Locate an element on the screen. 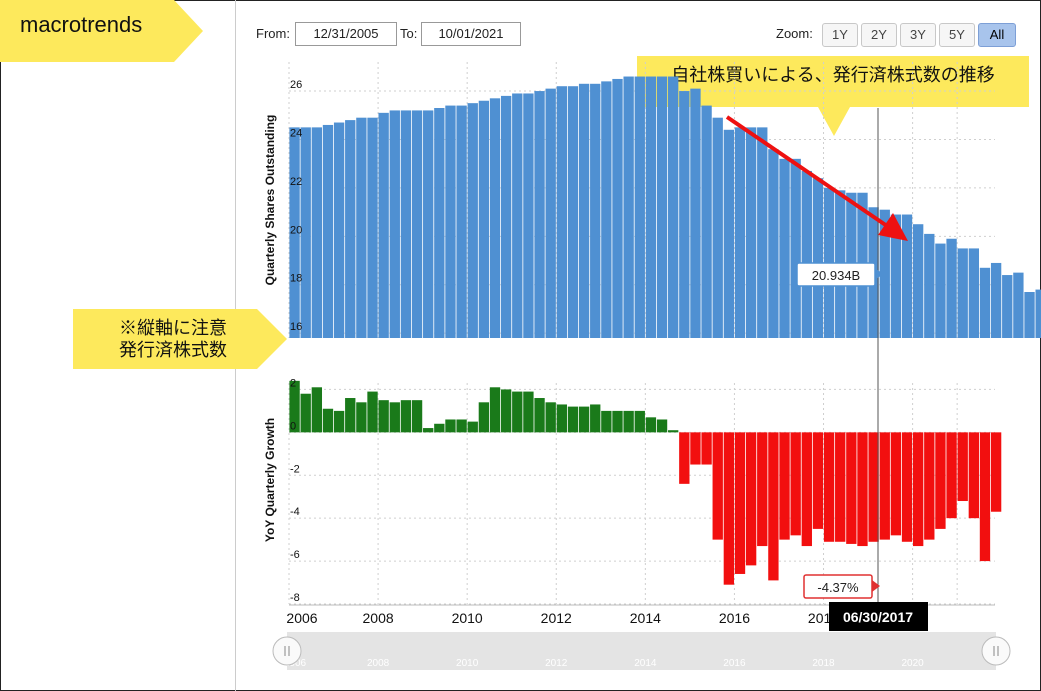  navigator-year-label: 2014 is located at coordinates (645, 663).